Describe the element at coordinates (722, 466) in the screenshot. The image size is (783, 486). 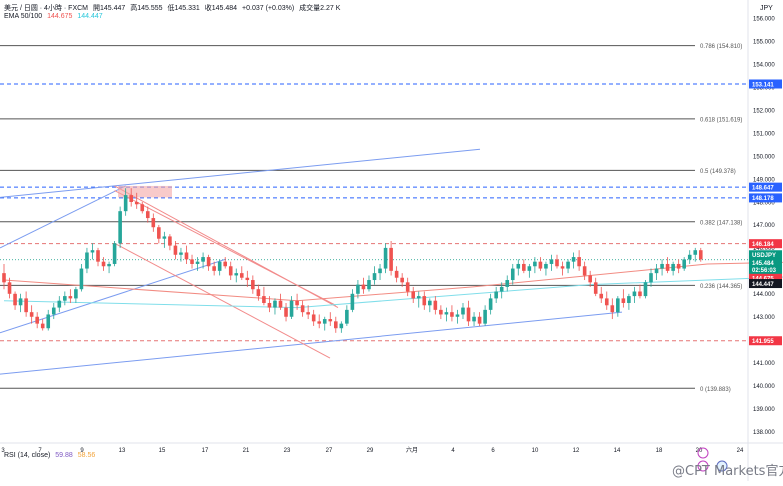
I see `flag-icon` at that location.